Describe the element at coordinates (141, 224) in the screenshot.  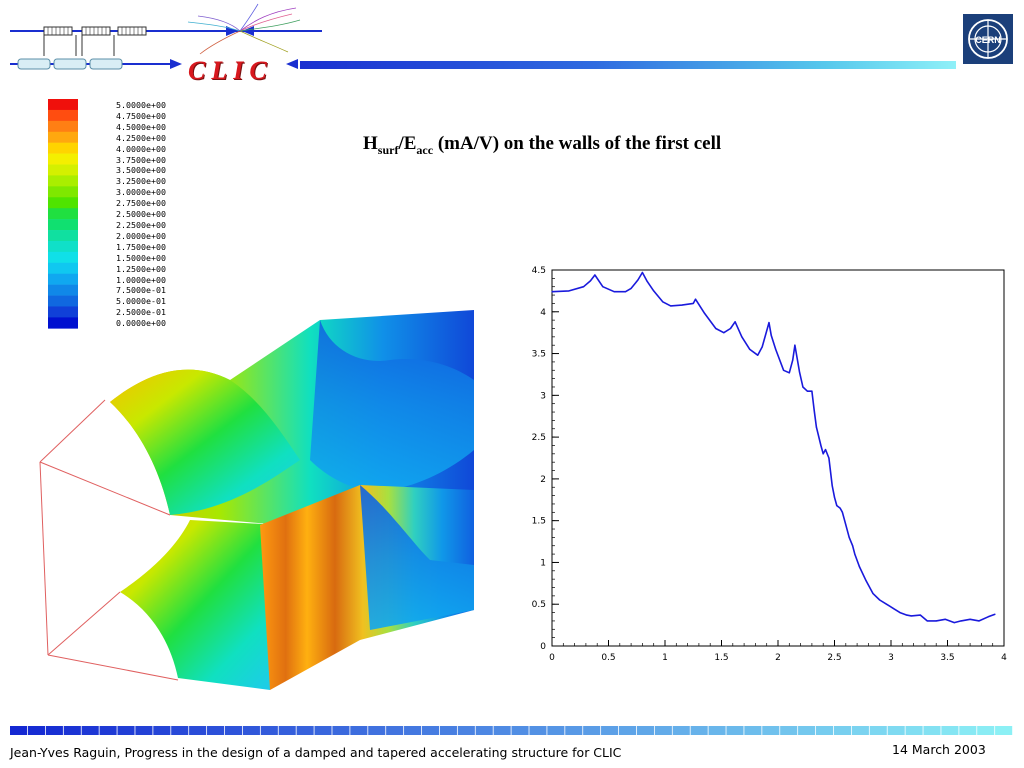
I see `legend-value: 2.2500e+00` at that location.